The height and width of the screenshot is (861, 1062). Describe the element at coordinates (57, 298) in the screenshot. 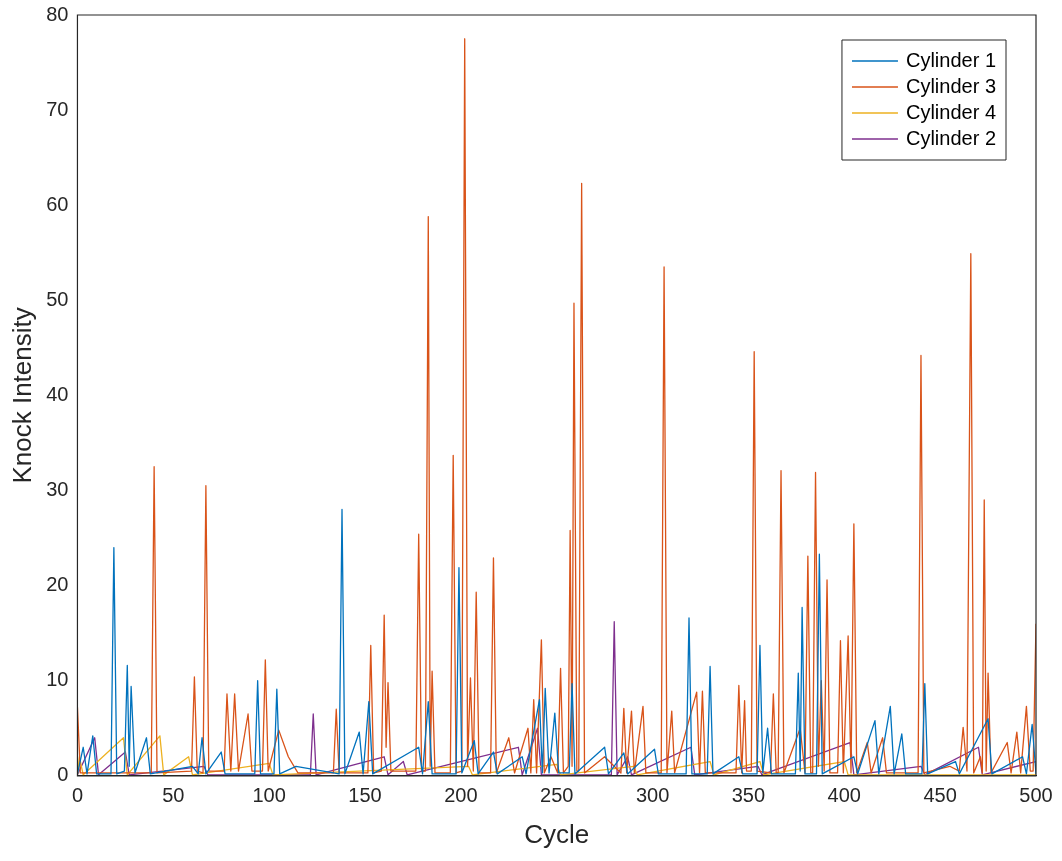

I see `y-tick-label: 50` at that location.